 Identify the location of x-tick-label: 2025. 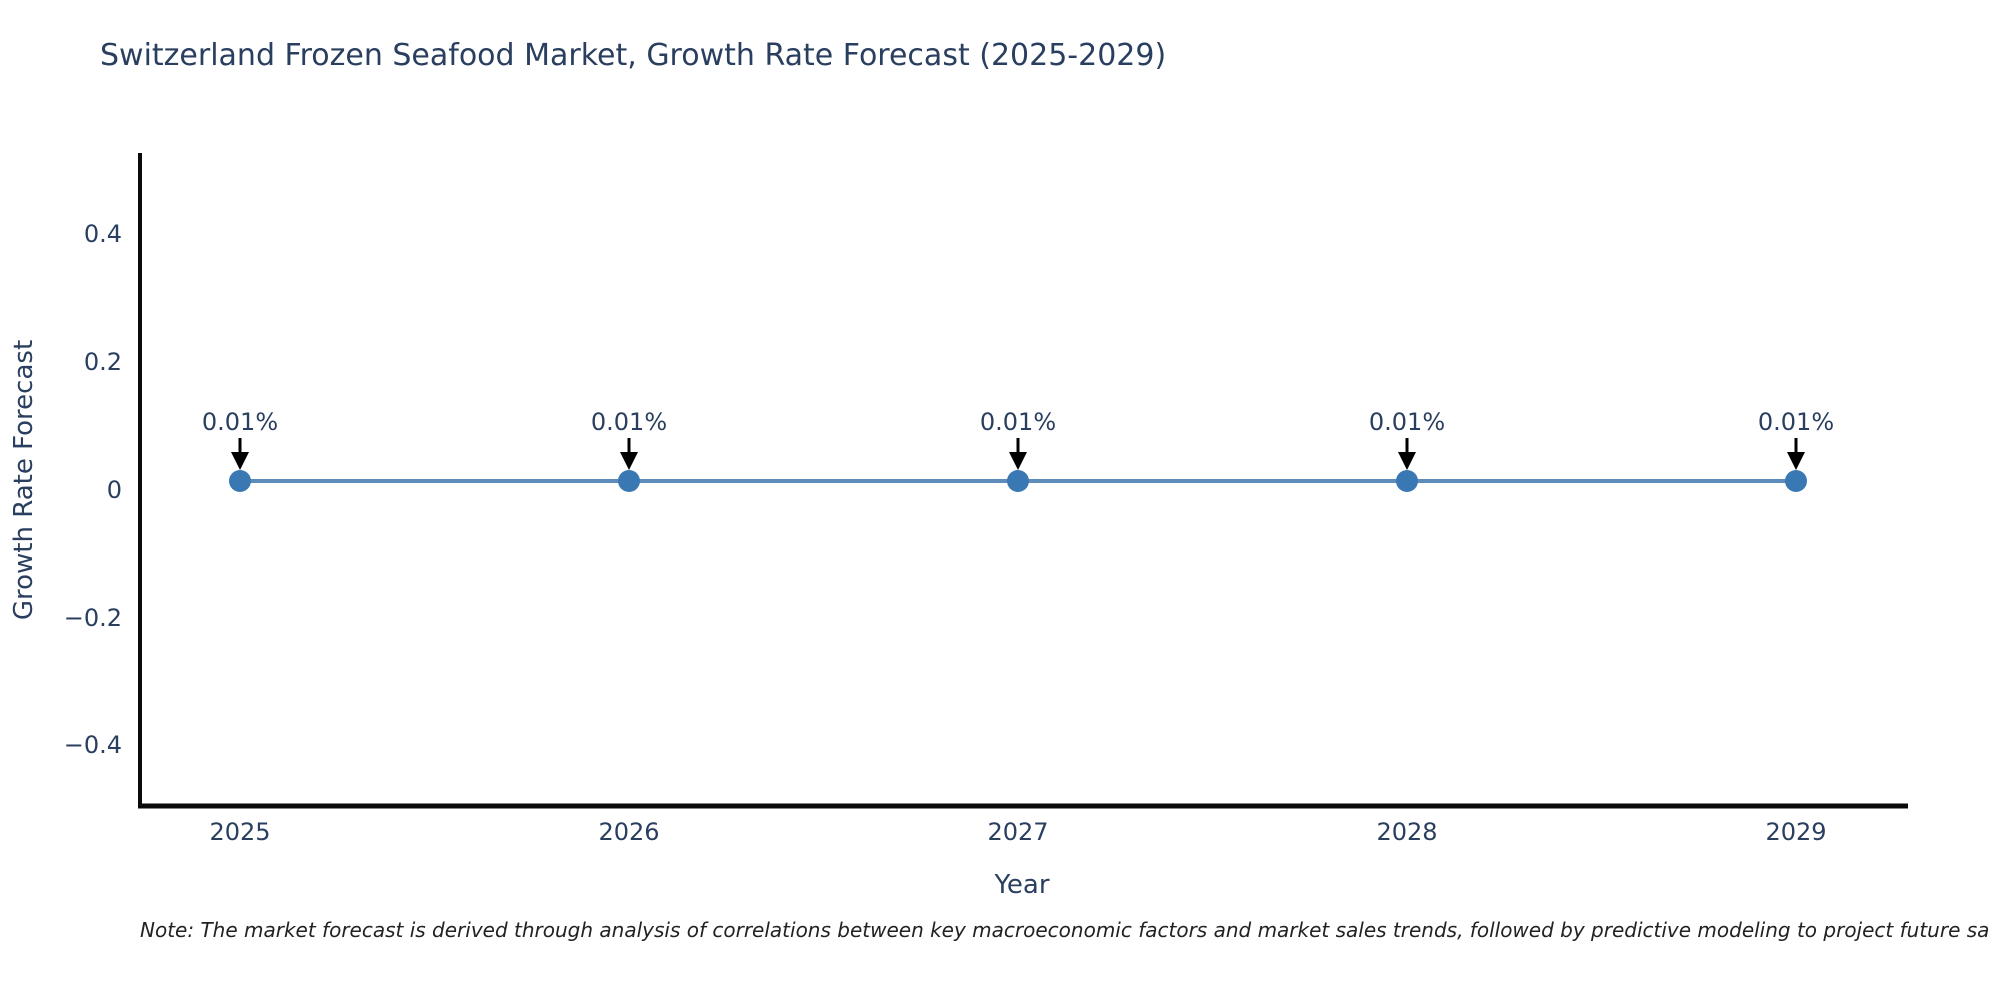
(239, 832).